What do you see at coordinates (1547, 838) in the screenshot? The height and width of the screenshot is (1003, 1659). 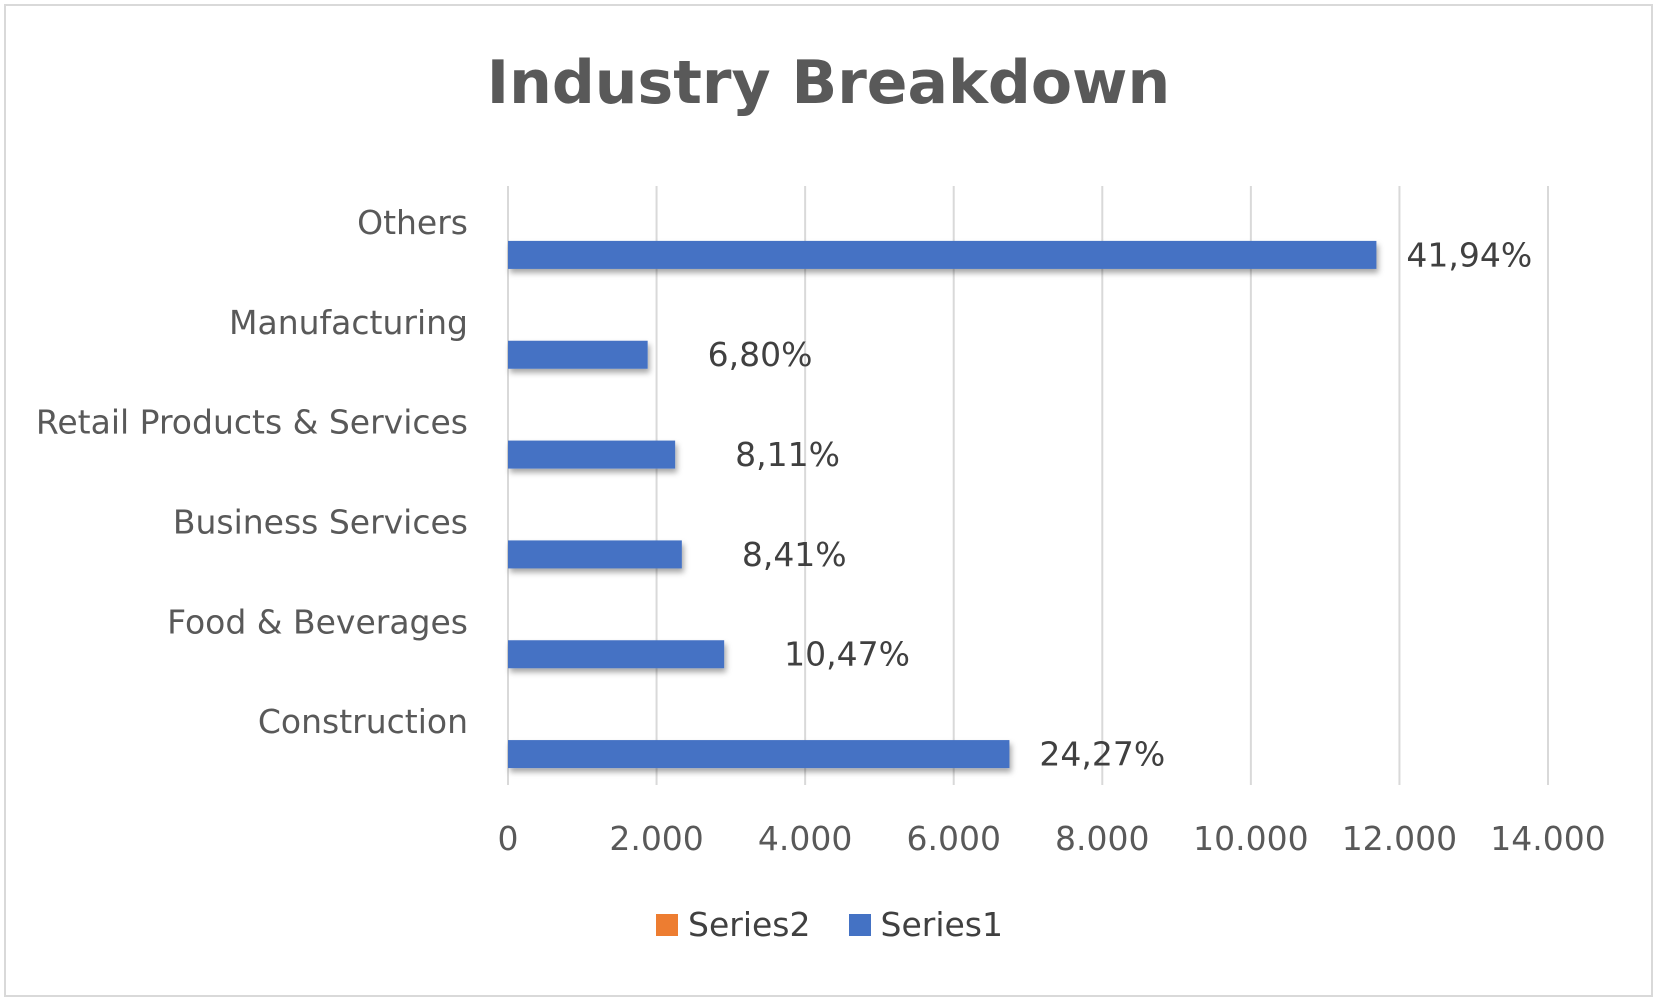 I see `x-tick-label-7: 14.000` at bounding box center [1547, 838].